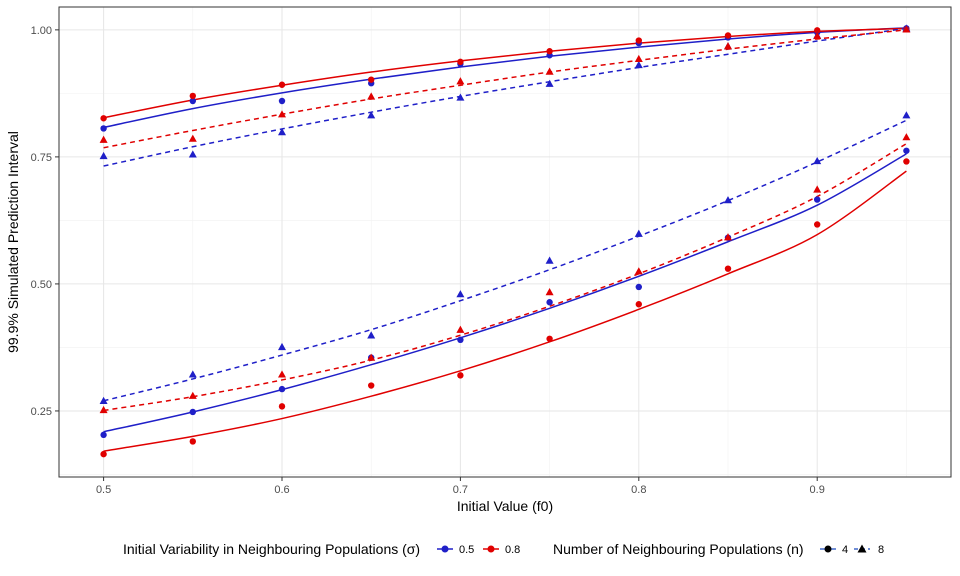 Image resolution: width=960 pixels, height=576 pixels. What do you see at coordinates (466, 550) in the screenshot?
I see `legend-sigma-label-0.5: 0.5` at bounding box center [466, 550].